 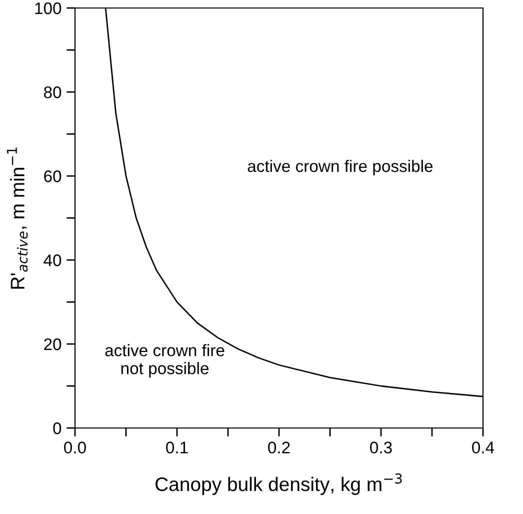 What do you see at coordinates (164, 361) in the screenshot?
I see `annotation: active crown fire not possible` at bounding box center [164, 361].